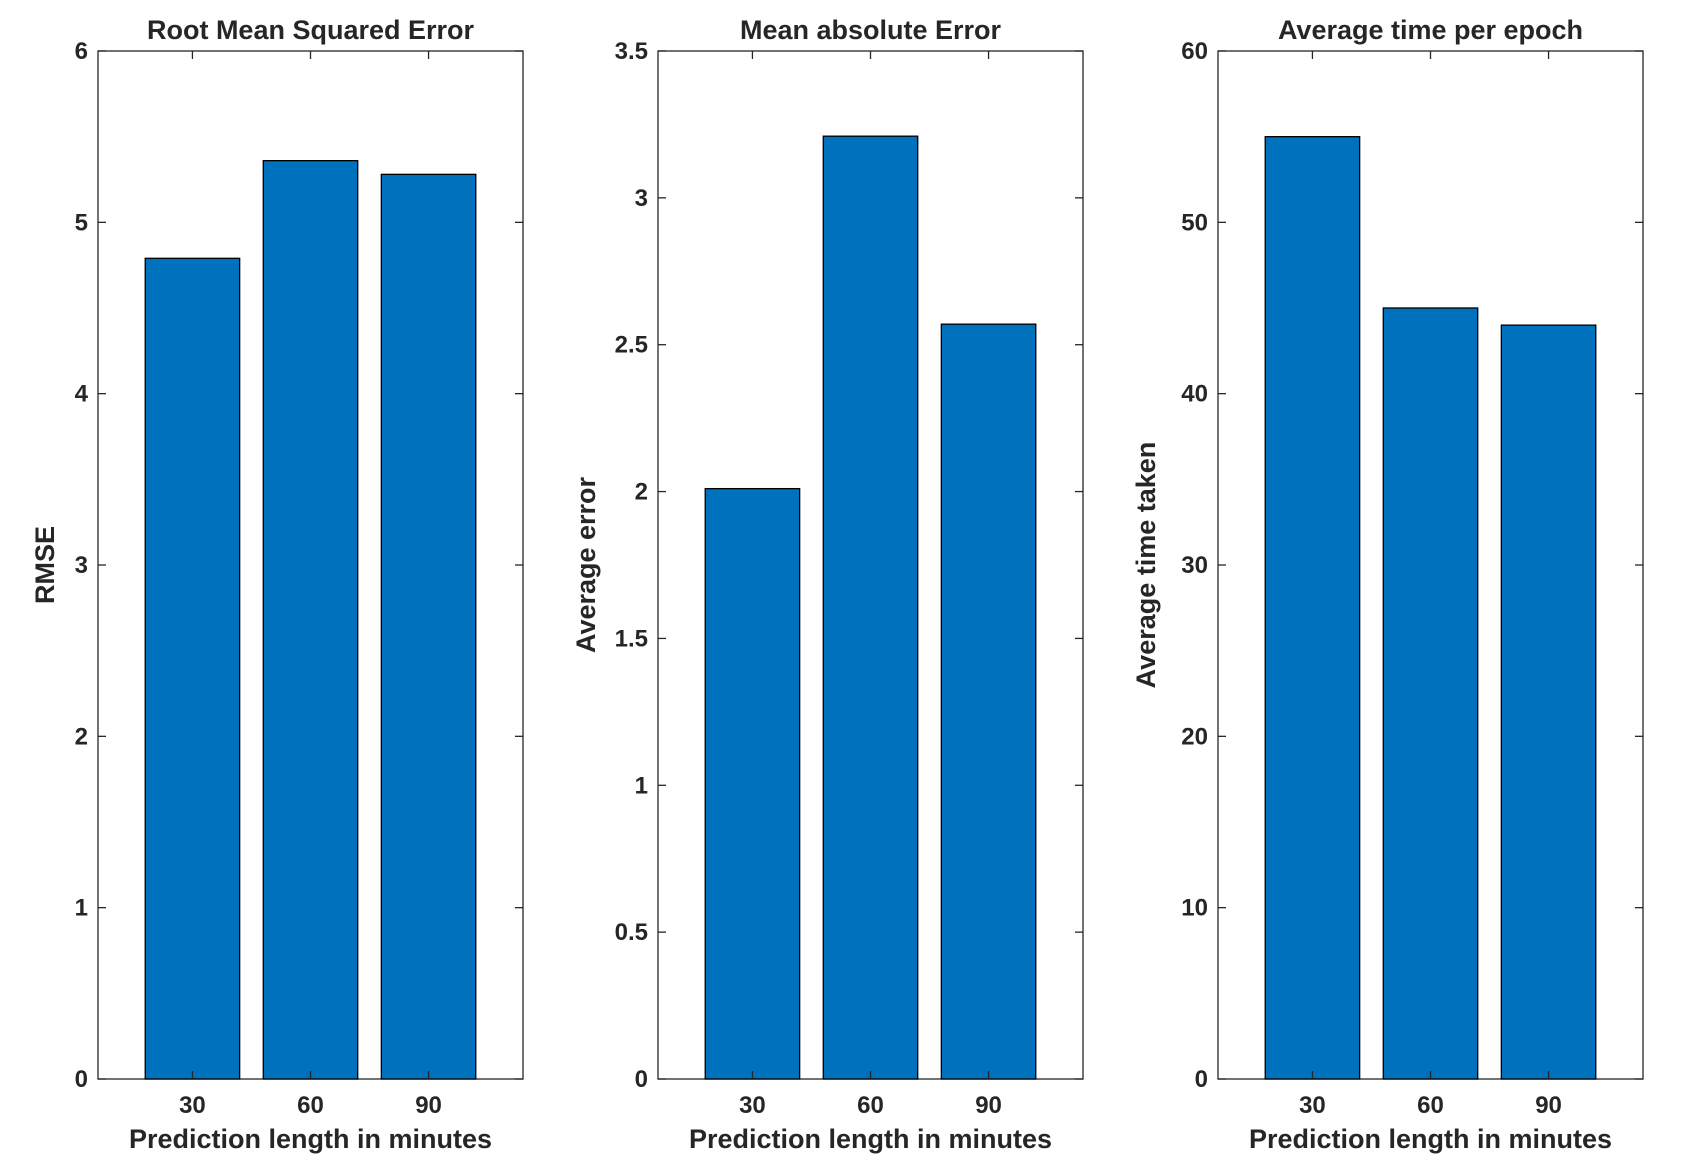  I want to click on y-tick-label: 30, so click(1194, 565).